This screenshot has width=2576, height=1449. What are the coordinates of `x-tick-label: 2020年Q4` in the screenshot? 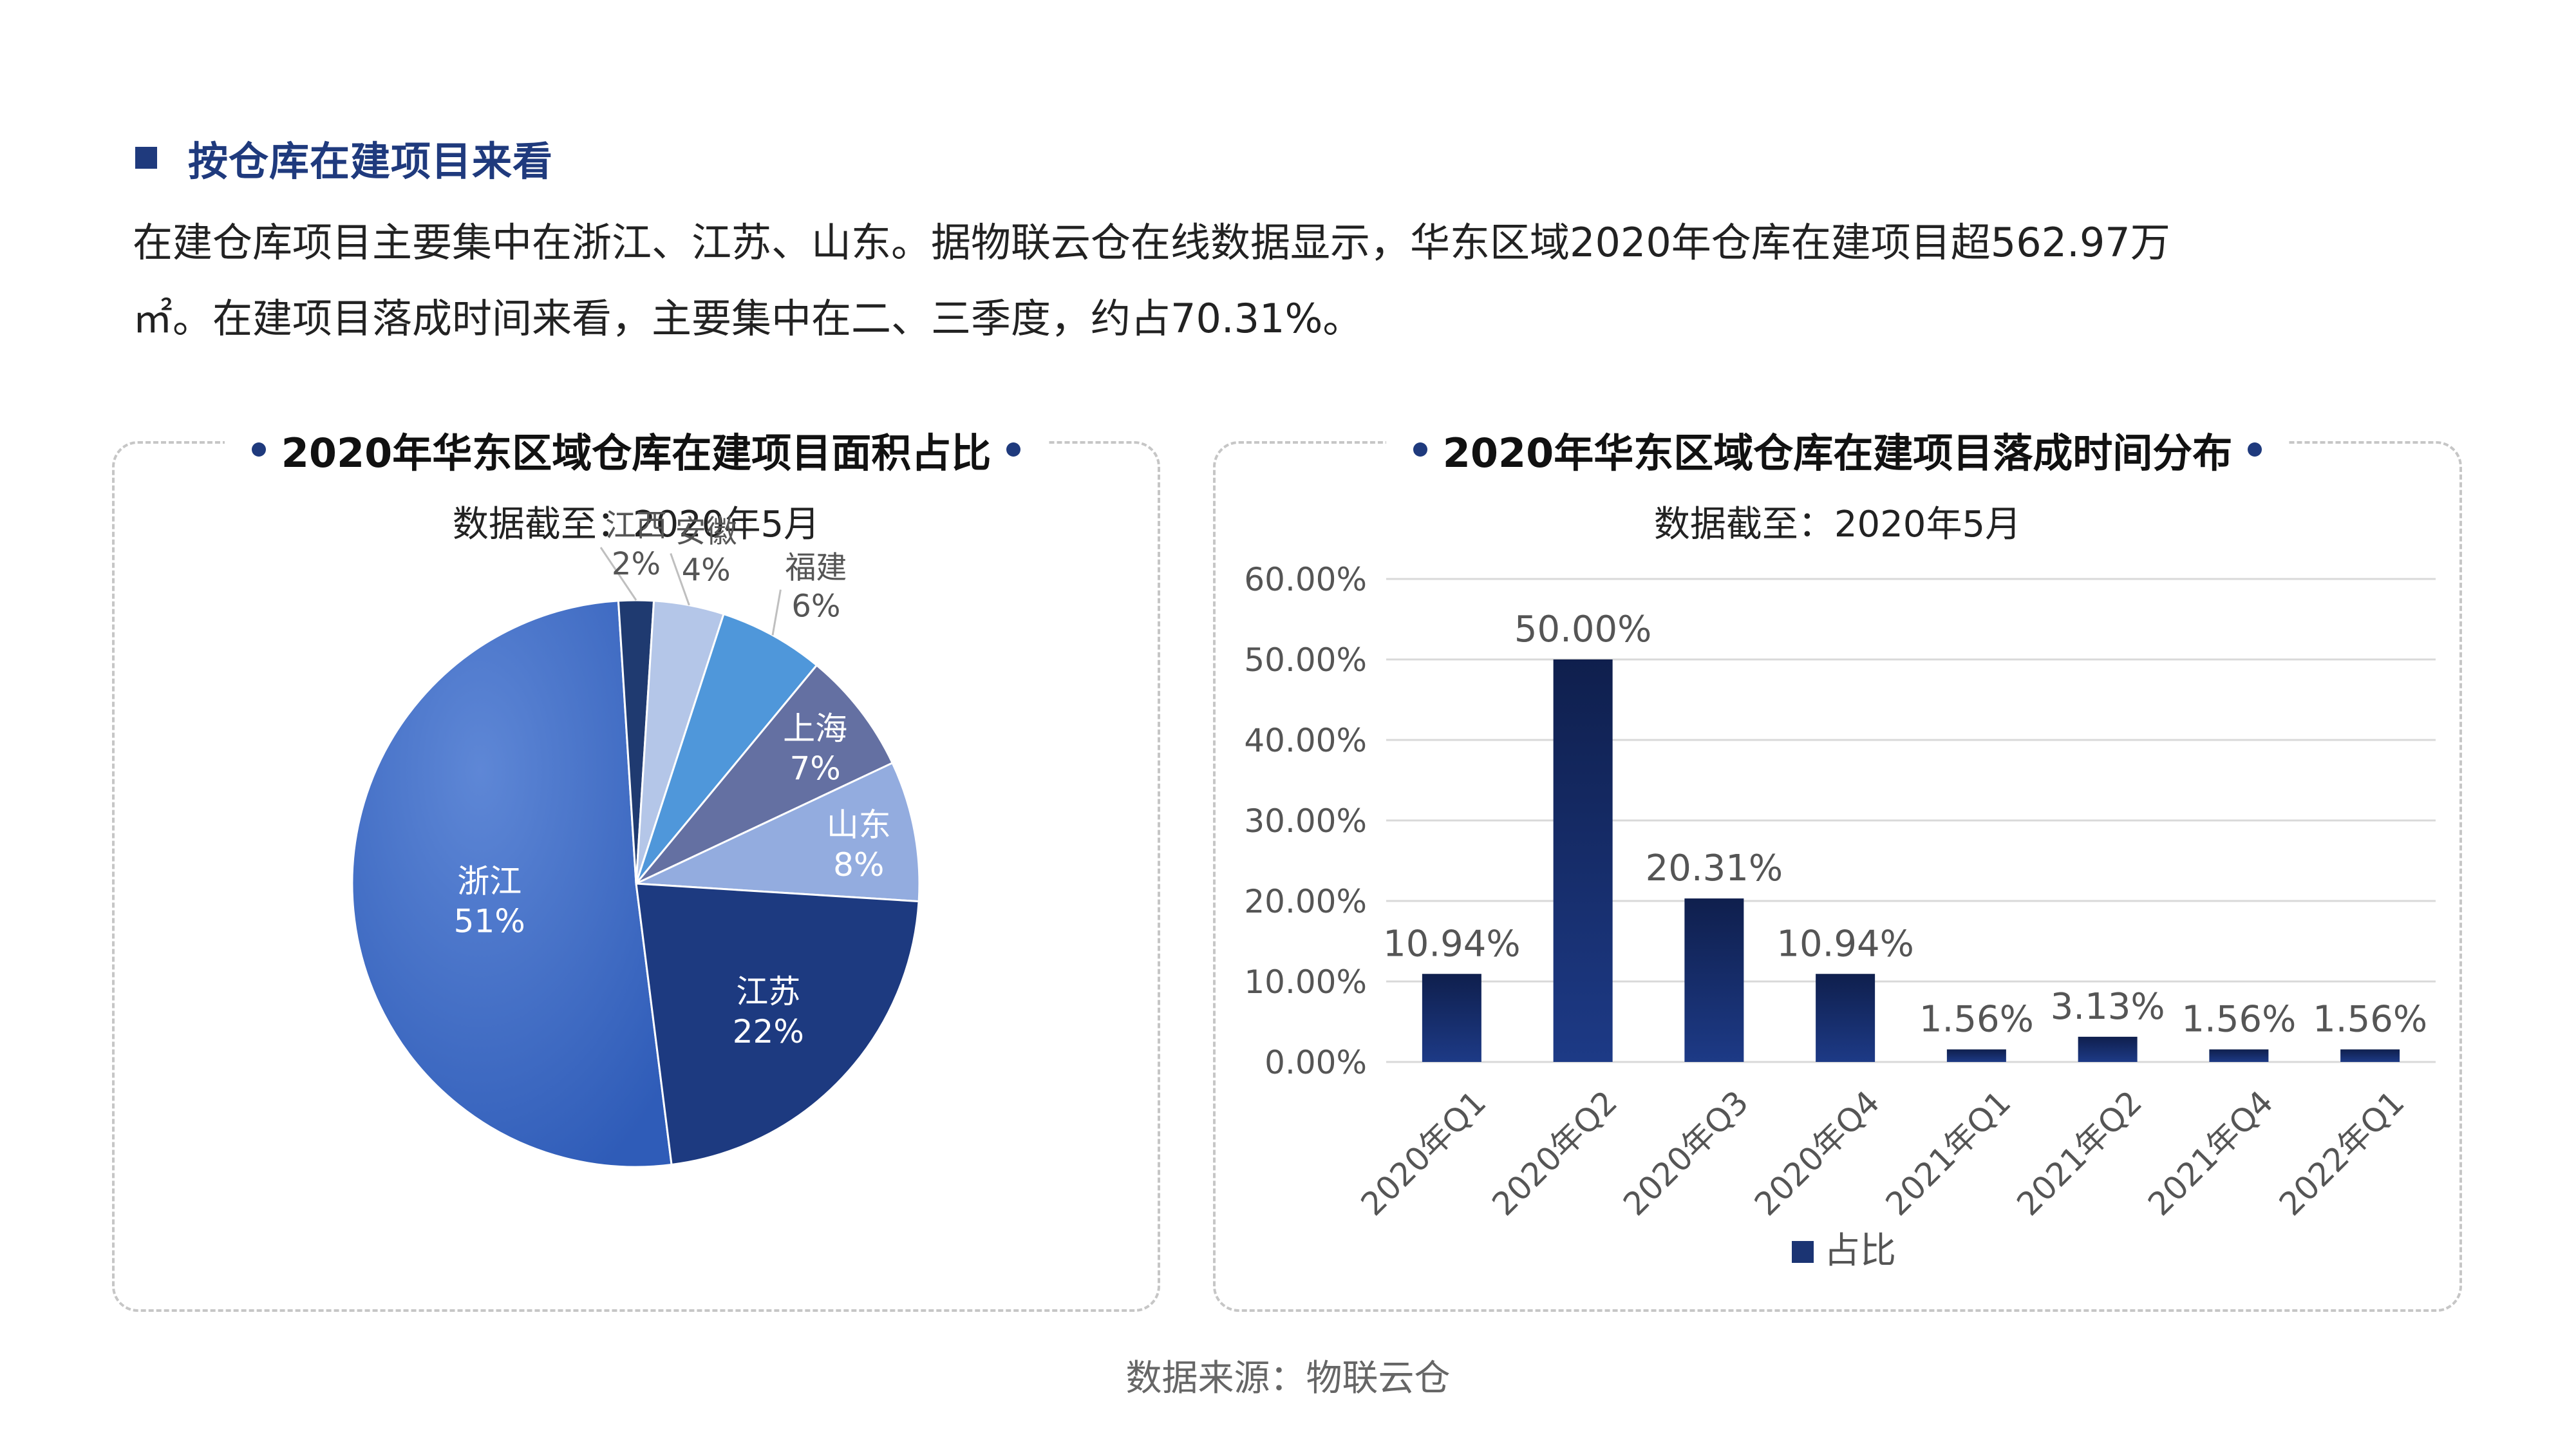 It's located at (1817, 1153).